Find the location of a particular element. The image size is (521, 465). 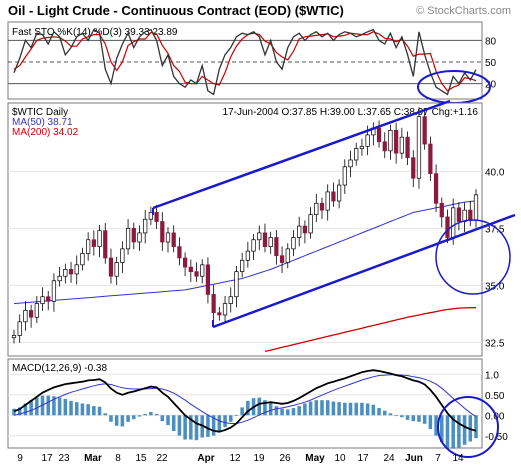

x-axis-label: Mar is located at coordinates (93, 458).